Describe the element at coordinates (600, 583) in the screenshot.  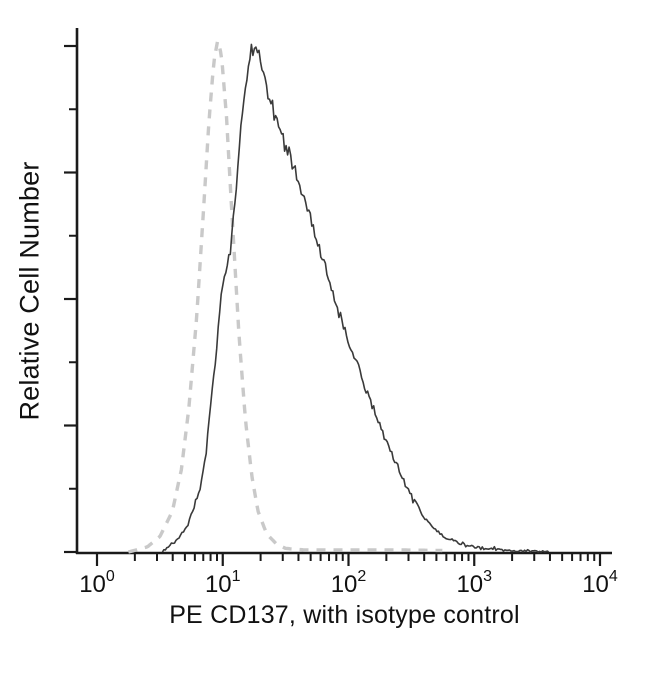
I see `x-tick-label: 10⁴` at that location.